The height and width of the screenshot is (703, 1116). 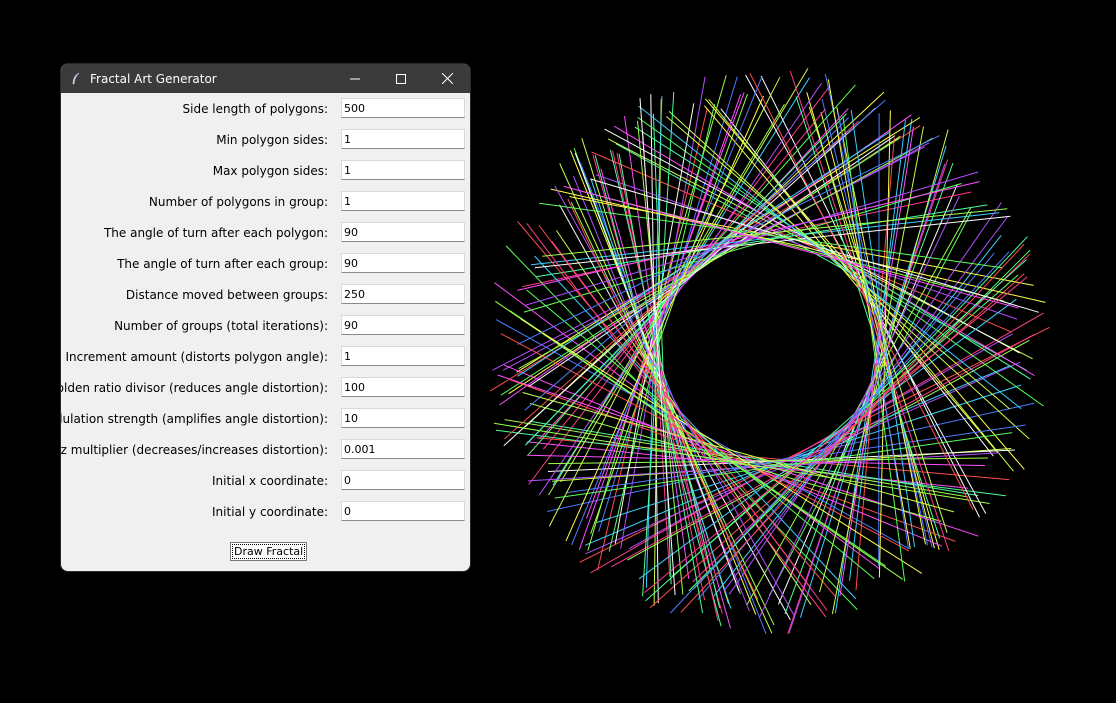 I want to click on min-sides-input, so click(x=403, y=139).